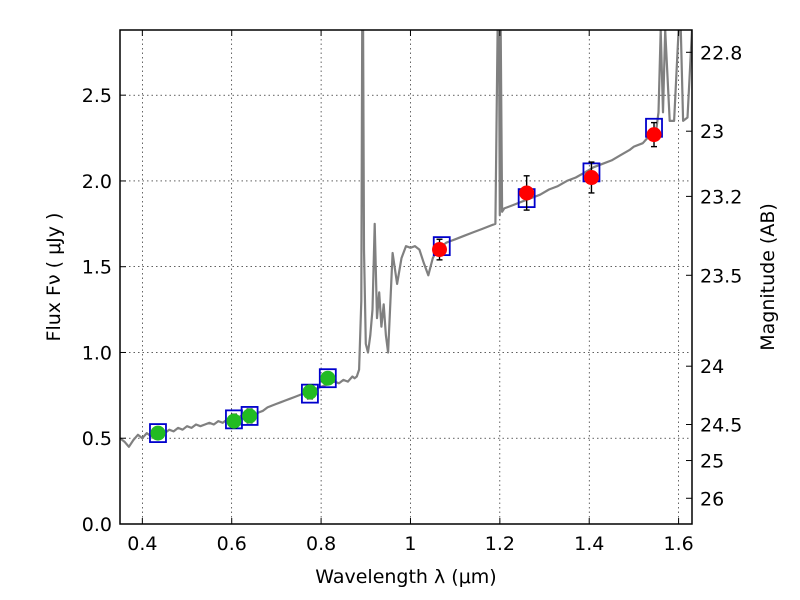  What do you see at coordinates (712, 367) in the screenshot?
I see `y2-tick-label: 24` at bounding box center [712, 367].